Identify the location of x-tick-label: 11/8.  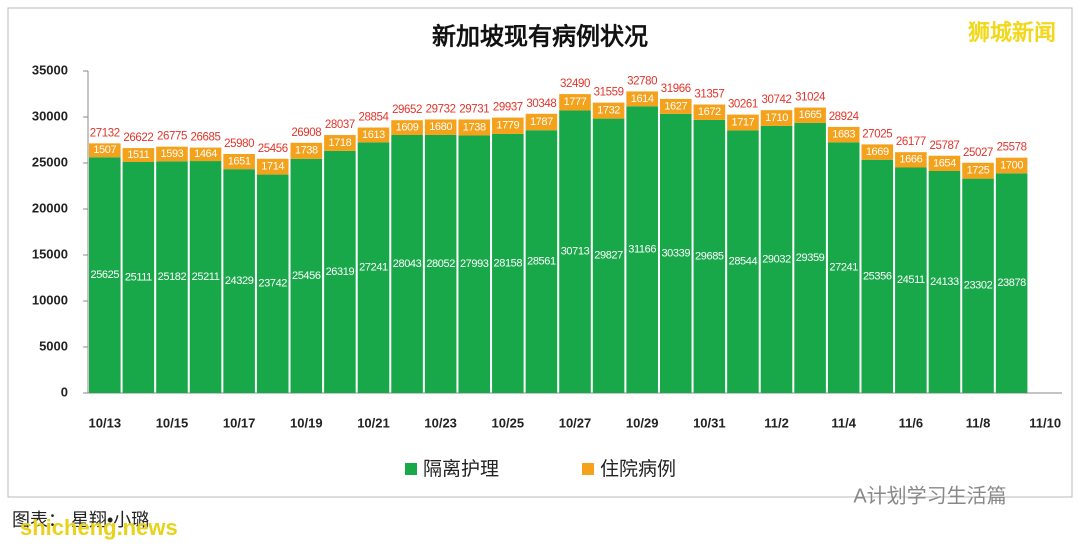
(978, 422).